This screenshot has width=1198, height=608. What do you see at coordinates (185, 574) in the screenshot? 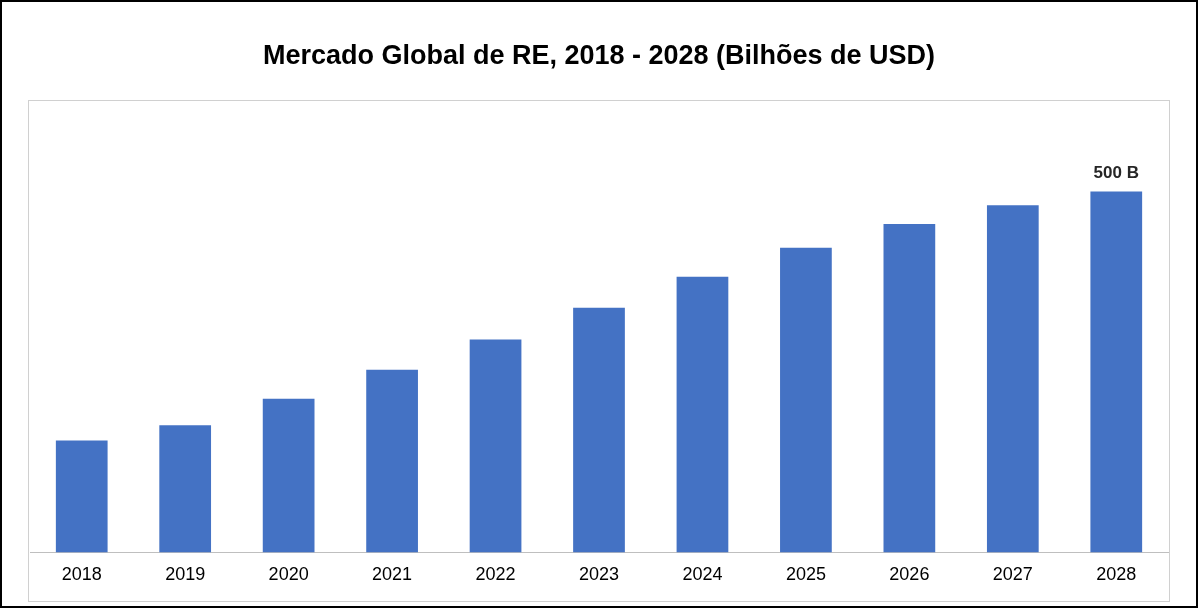
I see `x-tick-label: 2019` at bounding box center [185, 574].